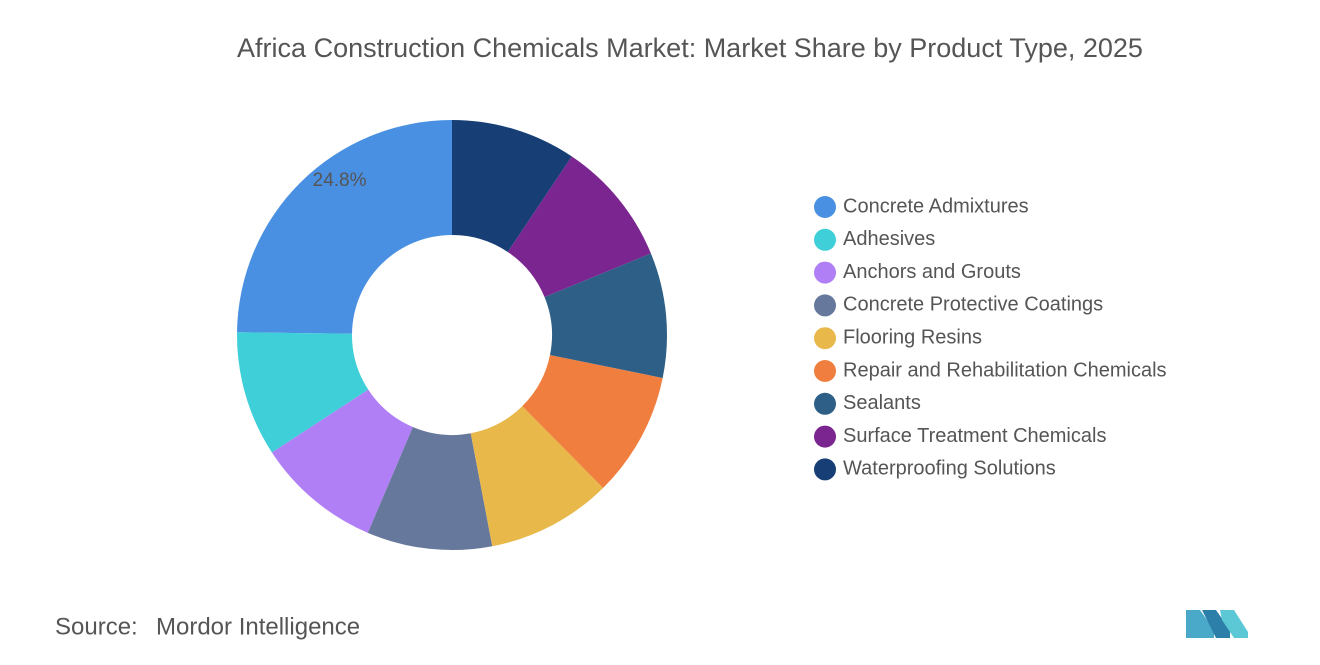  I want to click on legend-label: Waterproofing Solutions, so click(949, 469).